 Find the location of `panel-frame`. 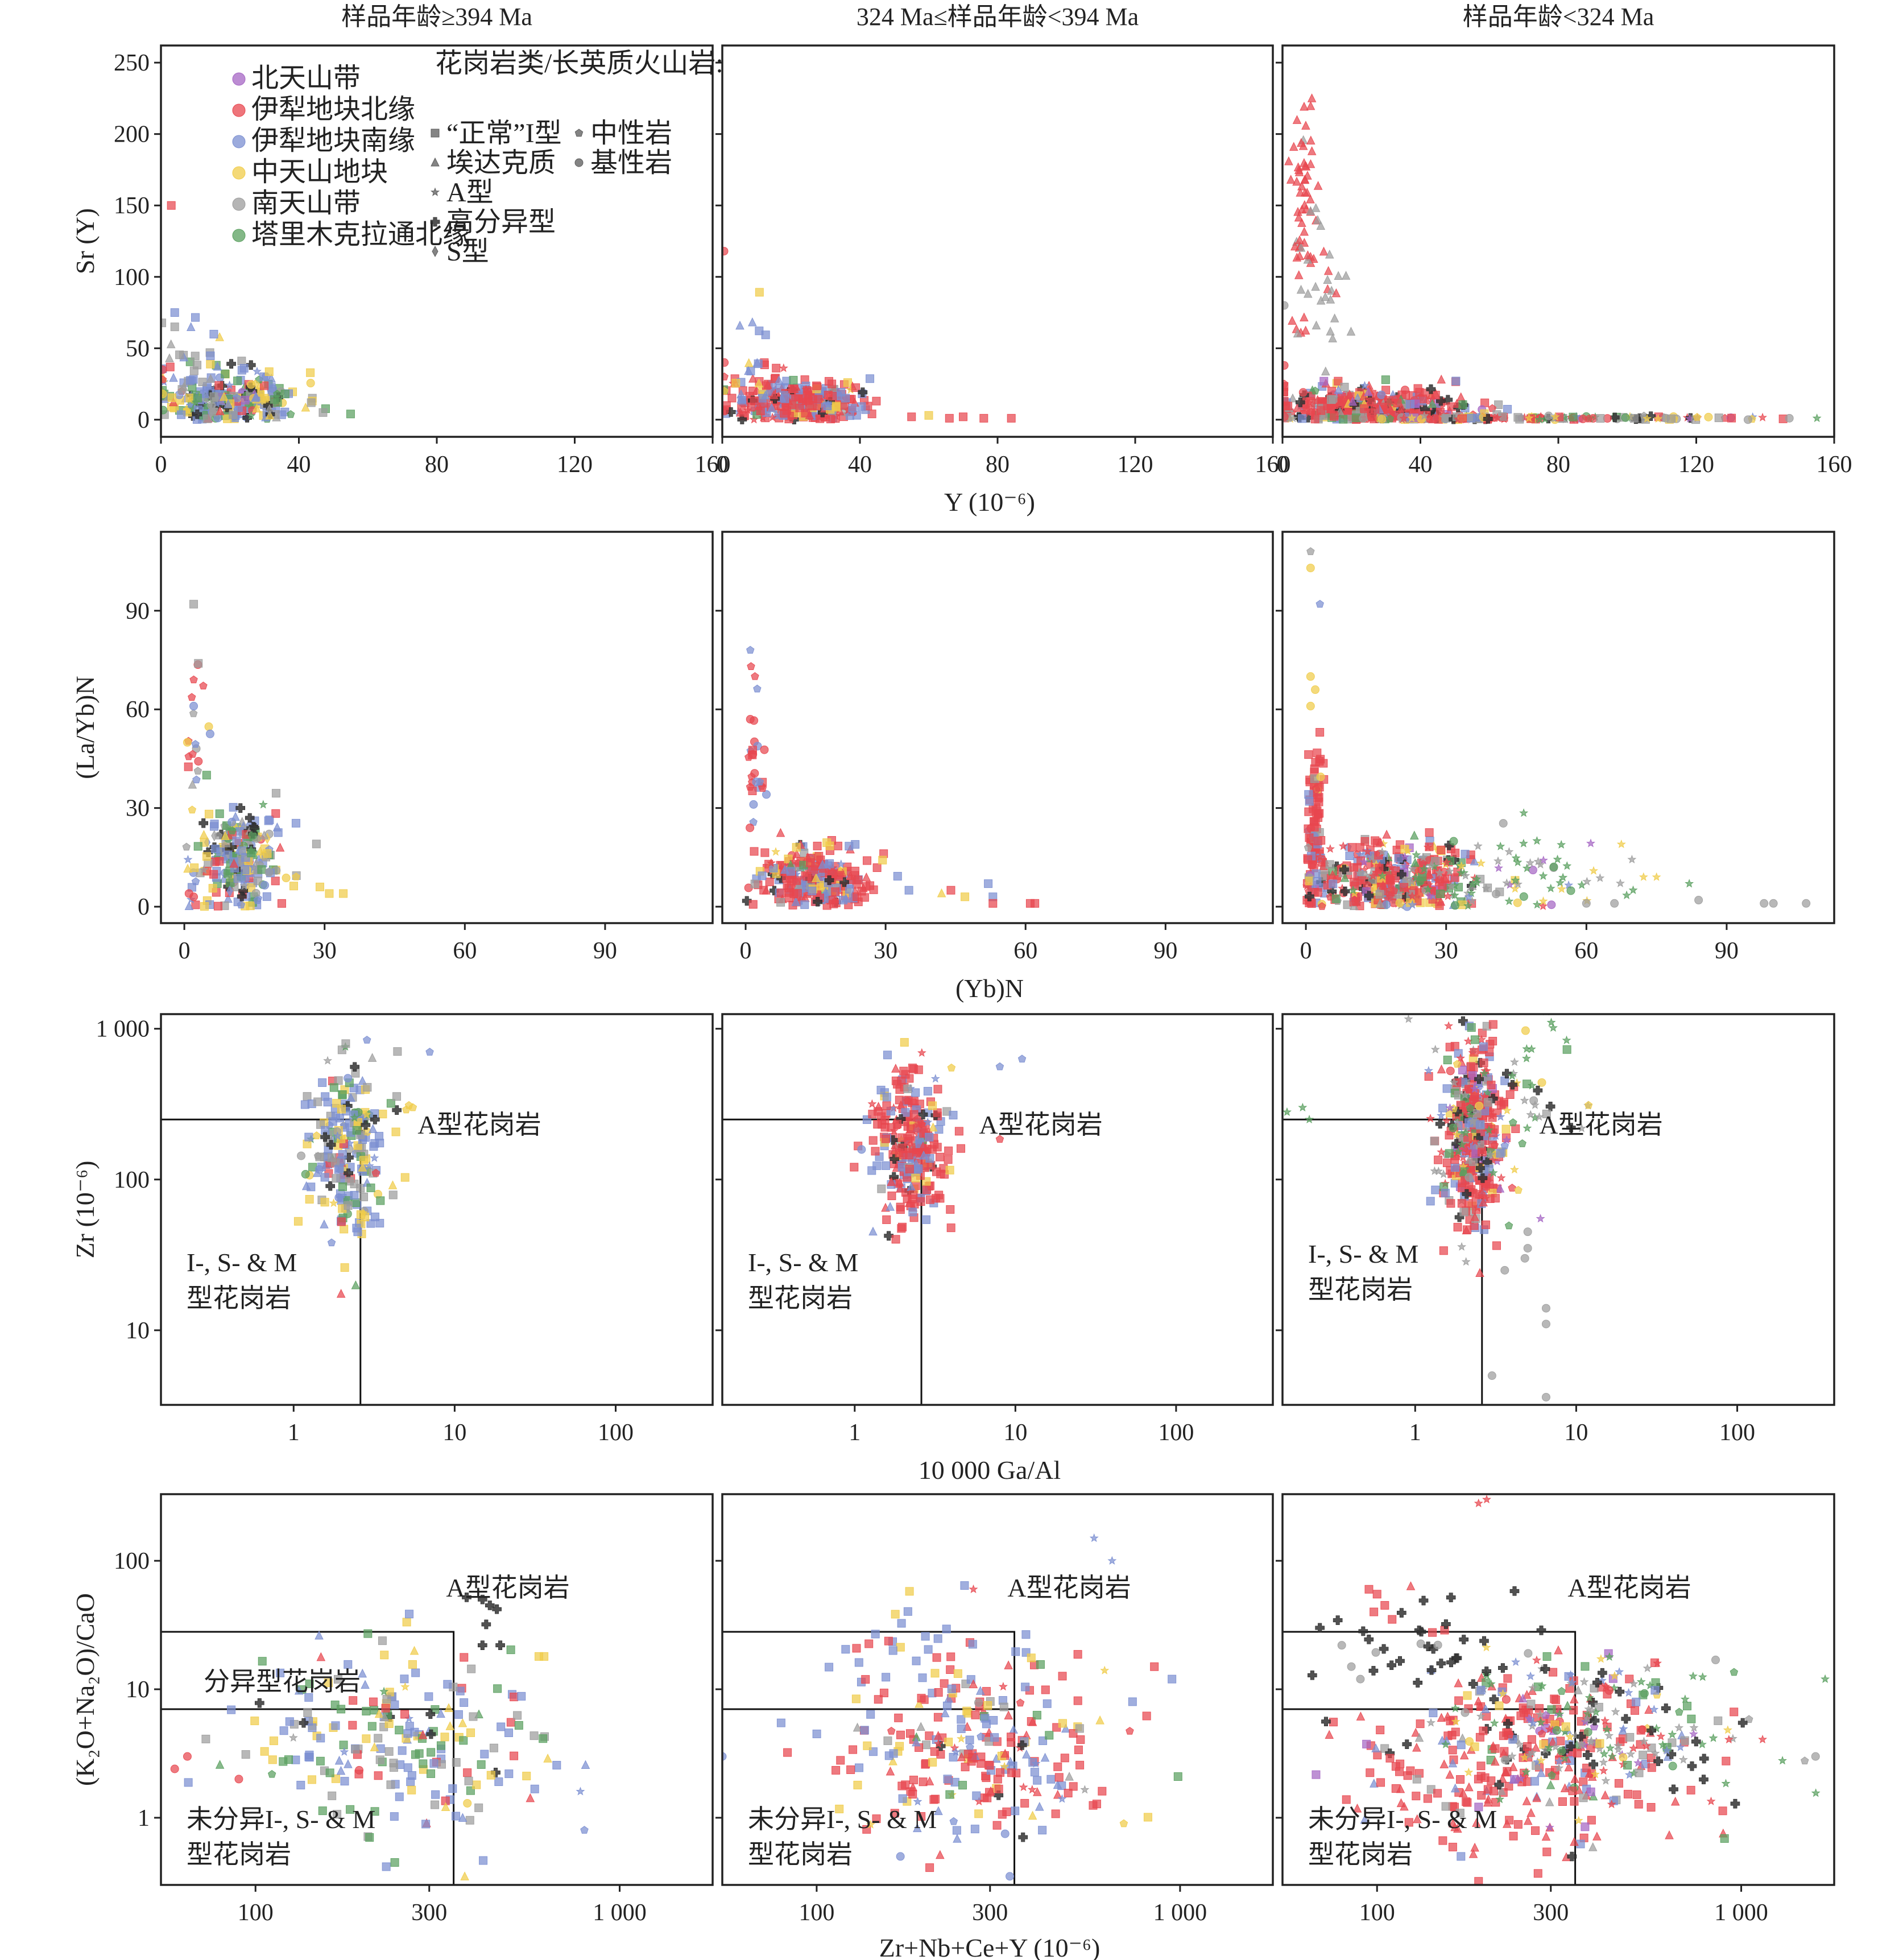

panel-frame is located at coordinates (1558, 241).